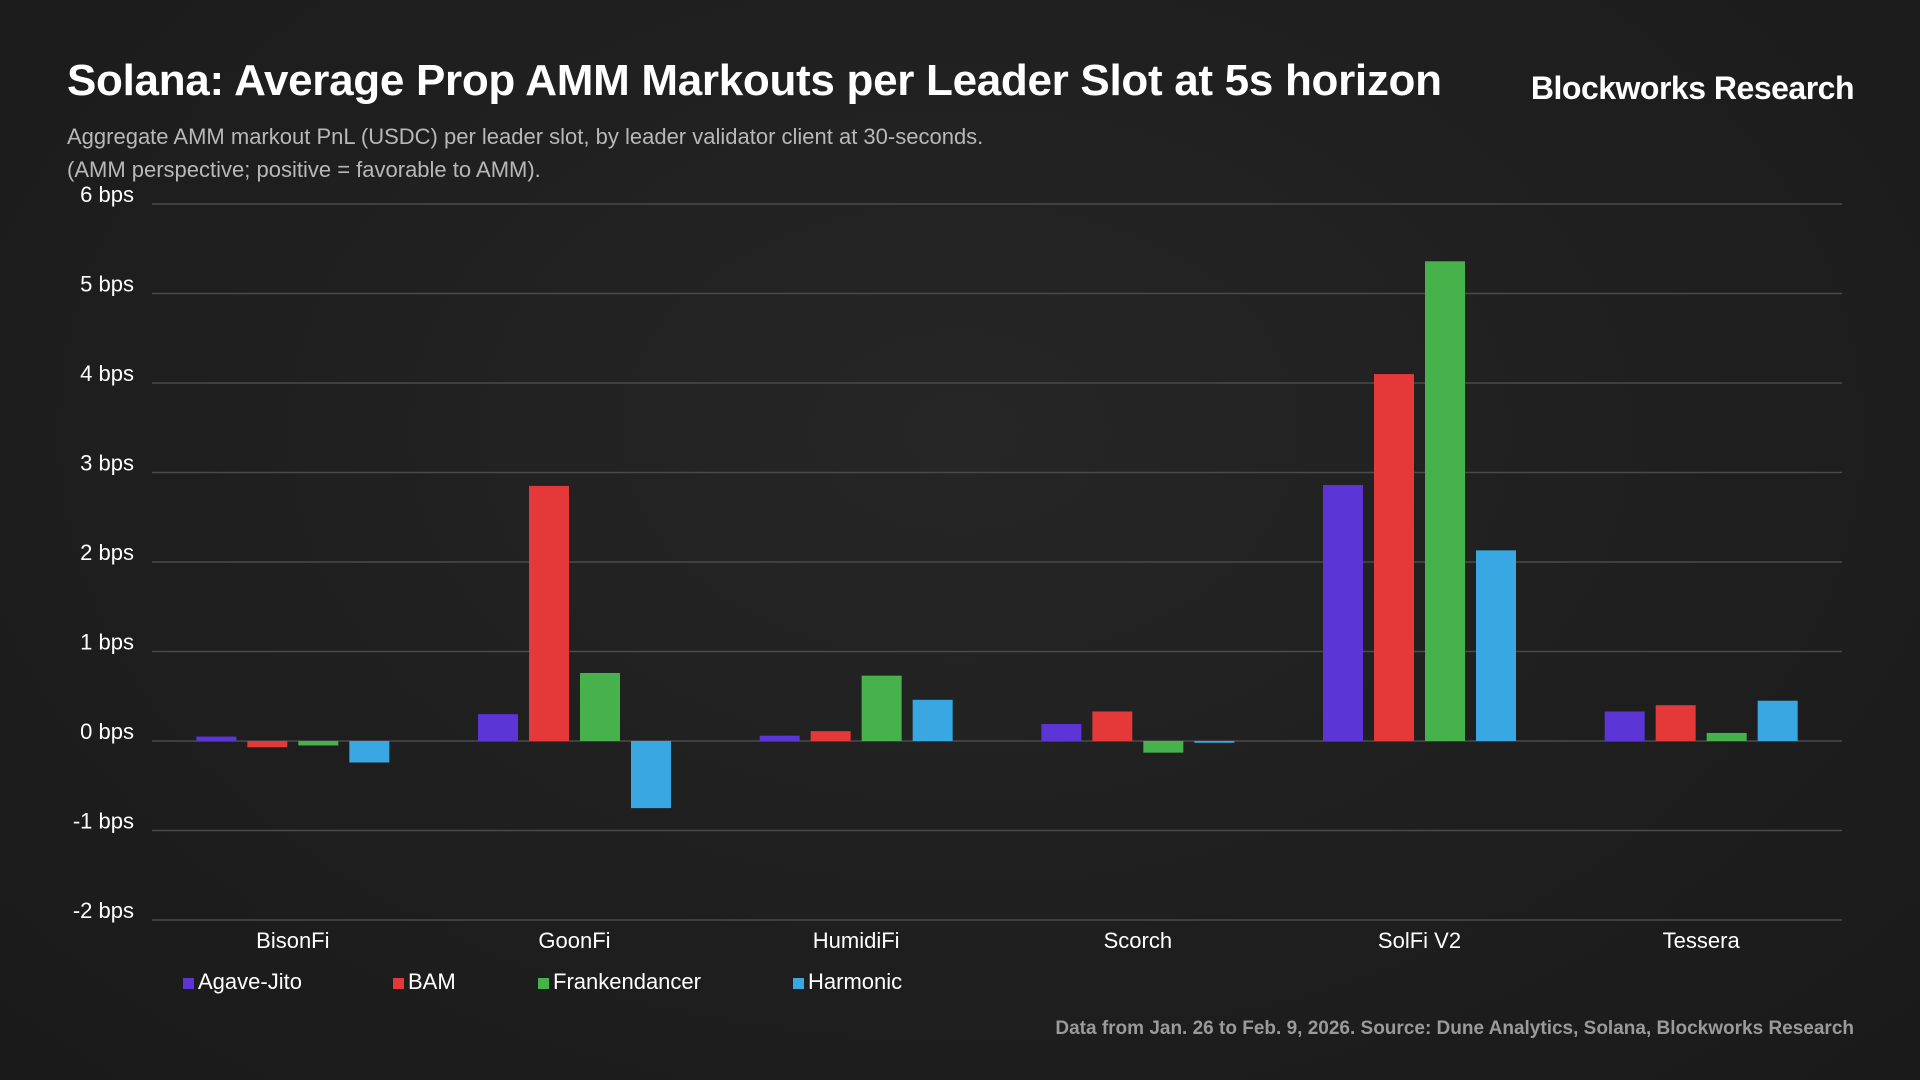  What do you see at coordinates (369, 752) in the screenshot?
I see `bar-bisonfi-harmonic` at bounding box center [369, 752].